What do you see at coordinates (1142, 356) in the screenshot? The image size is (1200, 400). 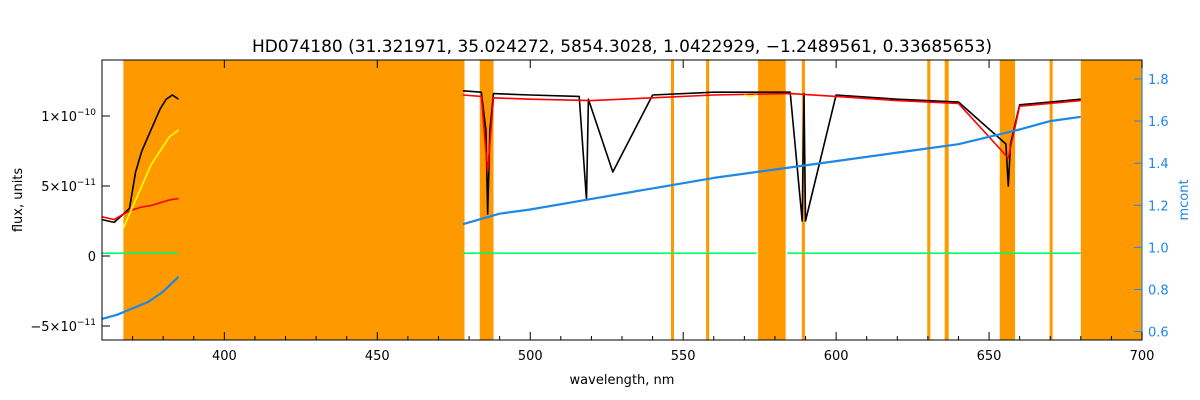 I see `x-tick-label-700: 700` at bounding box center [1142, 356].